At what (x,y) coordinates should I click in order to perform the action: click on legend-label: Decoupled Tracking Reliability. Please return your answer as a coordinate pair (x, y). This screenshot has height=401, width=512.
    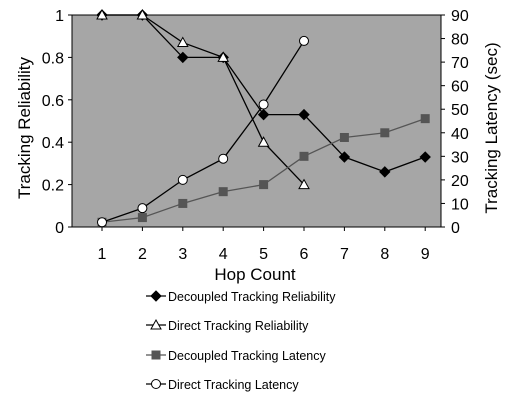
    Looking at the image, I should click on (252, 297).